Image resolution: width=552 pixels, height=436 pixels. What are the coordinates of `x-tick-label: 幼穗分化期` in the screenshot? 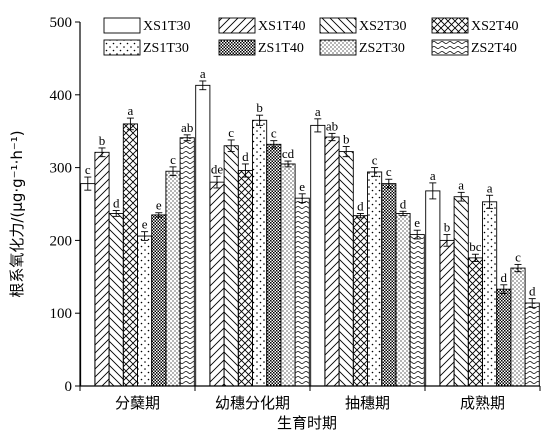 It's located at (252, 403).